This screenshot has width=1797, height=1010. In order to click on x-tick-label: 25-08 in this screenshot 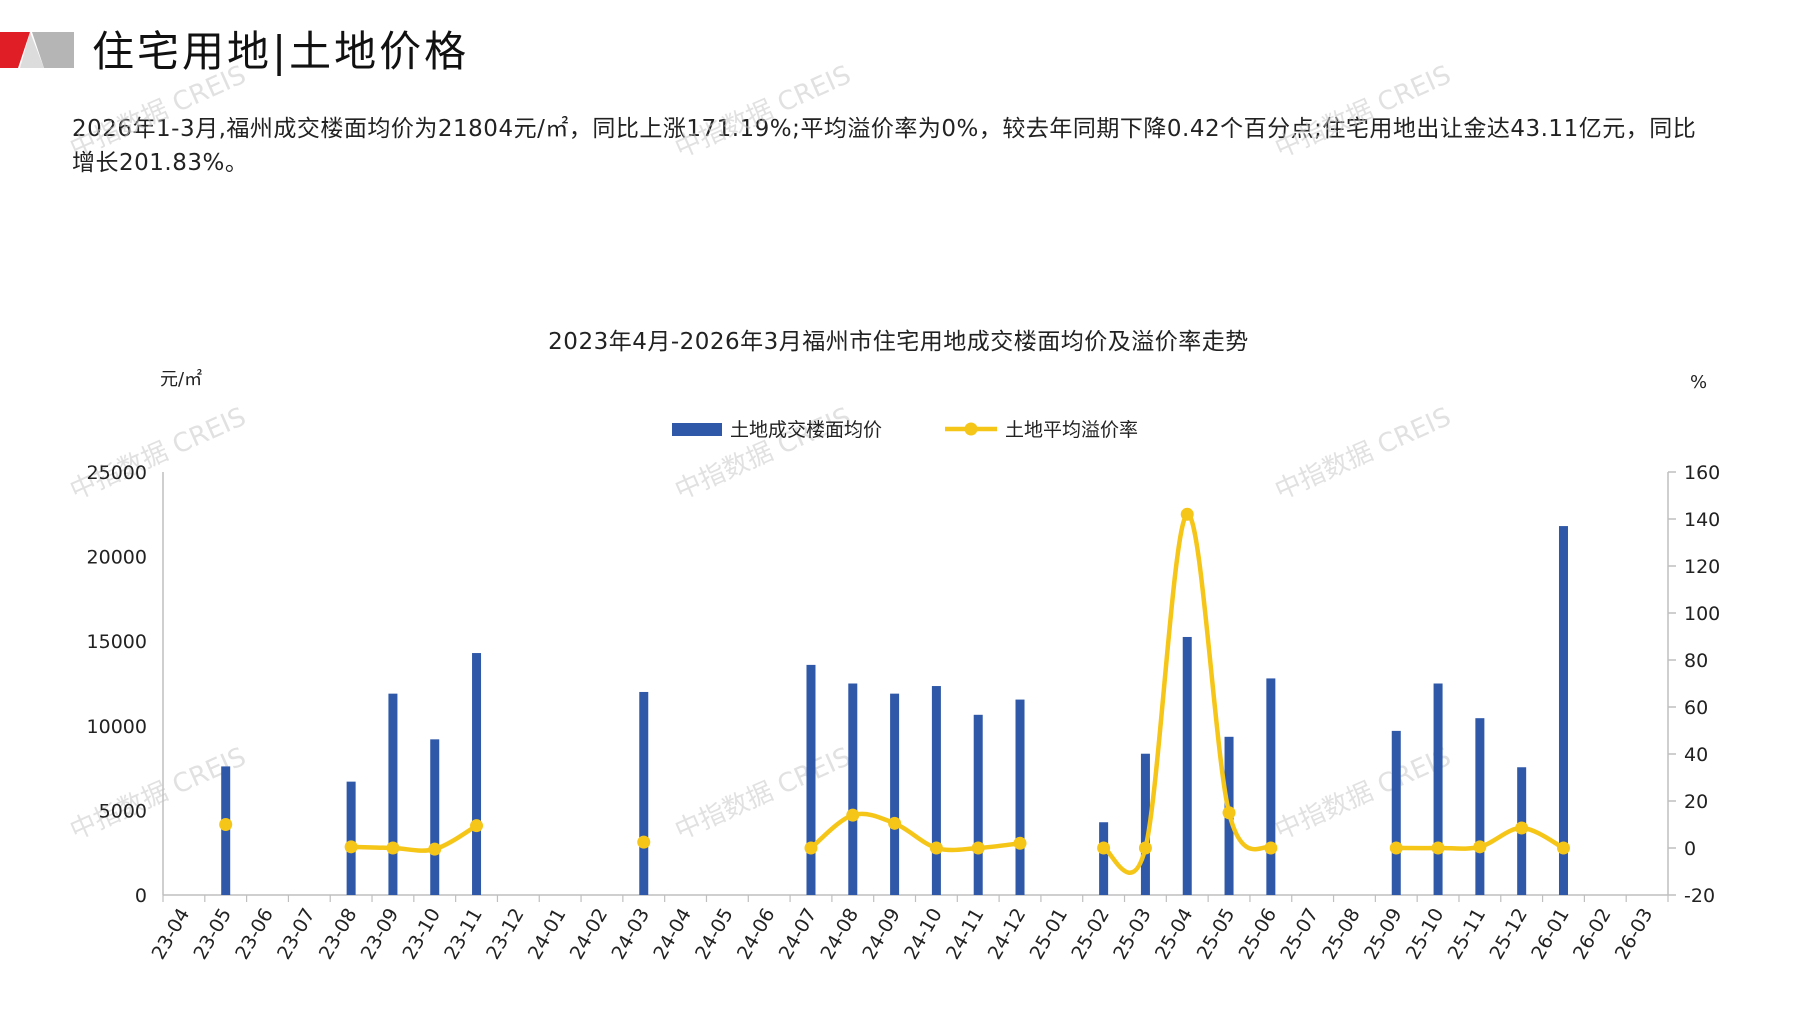, I will do `click(1341, 934)`.